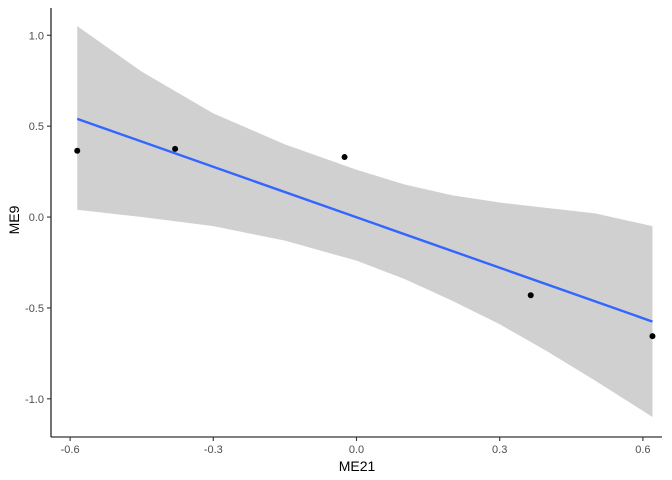  Describe the element at coordinates (36, 36) in the screenshot. I see `y-tick-label-1: 1.0` at that location.